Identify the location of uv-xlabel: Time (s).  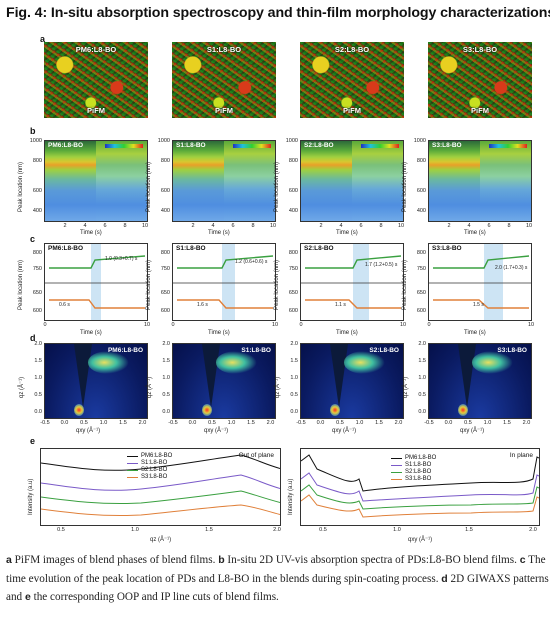
(347, 233).